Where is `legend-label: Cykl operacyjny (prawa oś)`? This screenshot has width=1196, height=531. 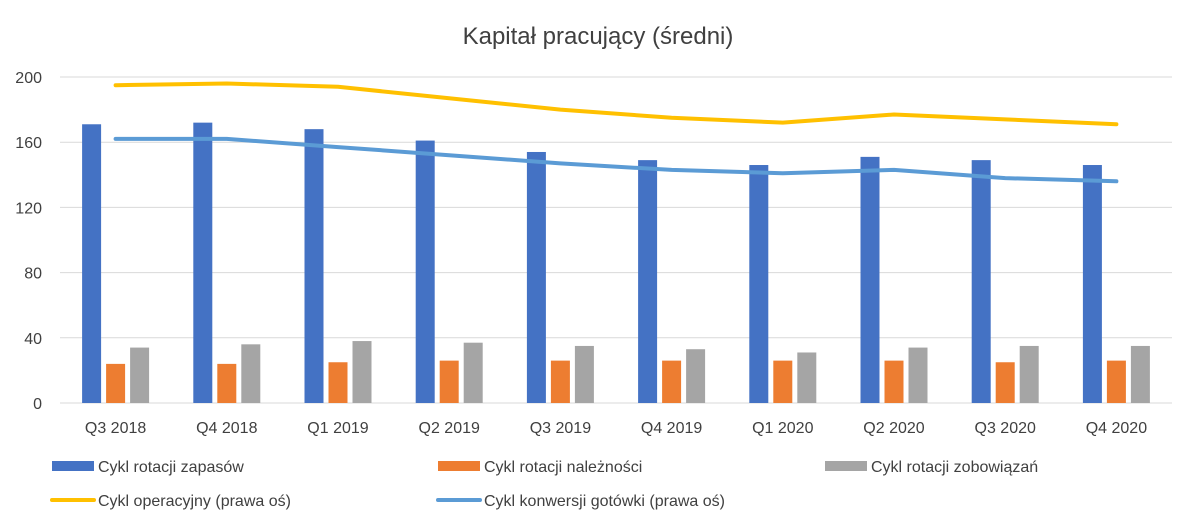 legend-label: Cykl operacyjny (prawa oś) is located at coordinates (194, 501).